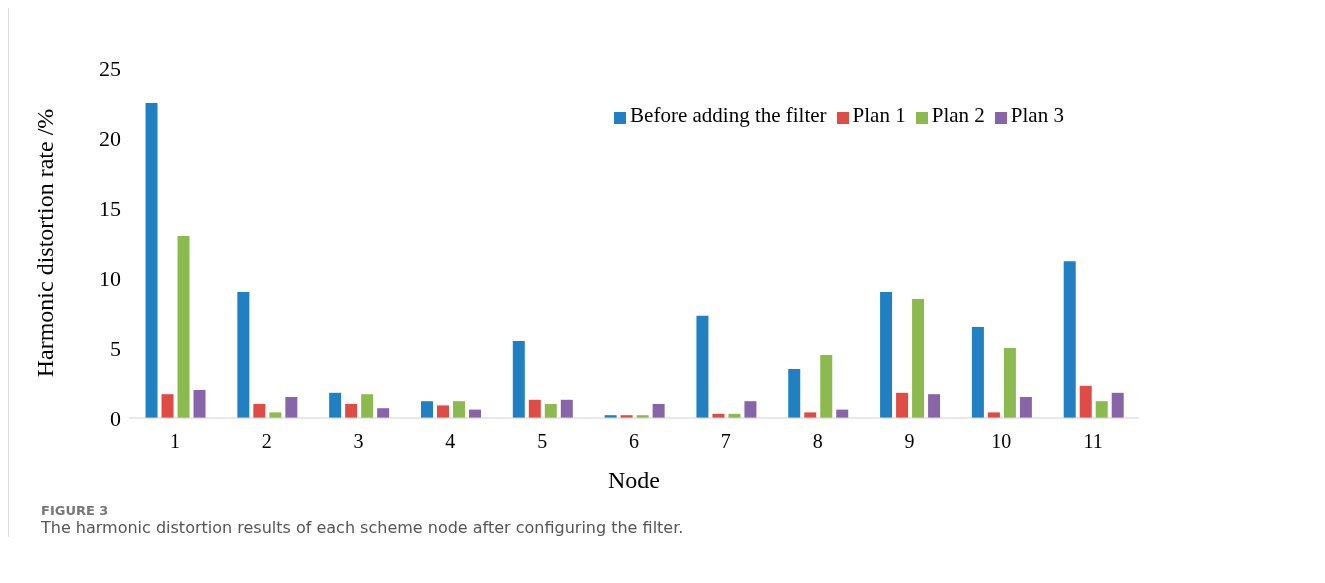 The image size is (1325, 583). What do you see at coordinates (110, 208) in the screenshot?
I see `y-tick-label: 15` at bounding box center [110, 208].